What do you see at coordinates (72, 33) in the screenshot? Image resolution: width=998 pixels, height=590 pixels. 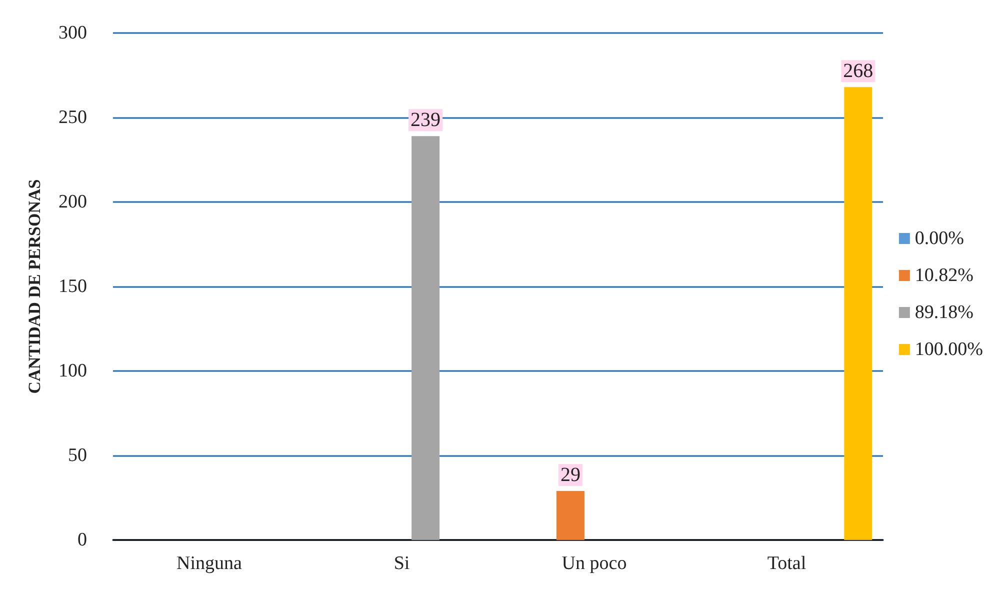 I see `y-tick-label: 300` at bounding box center [72, 33].